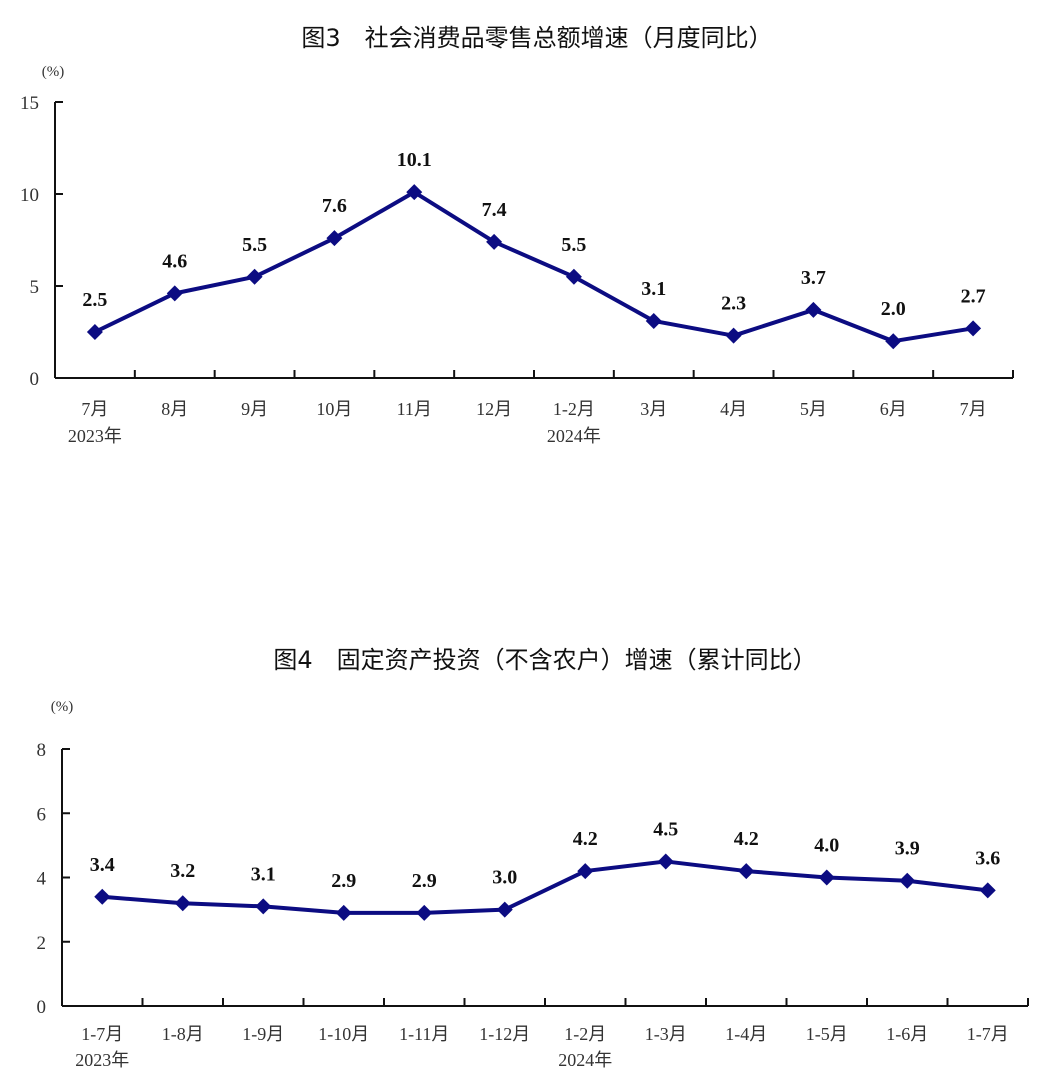 This screenshot has height=1091, width=1049. What do you see at coordinates (263, 1034) in the screenshot?
I see `x-tick-label: 1-9月` at bounding box center [263, 1034].